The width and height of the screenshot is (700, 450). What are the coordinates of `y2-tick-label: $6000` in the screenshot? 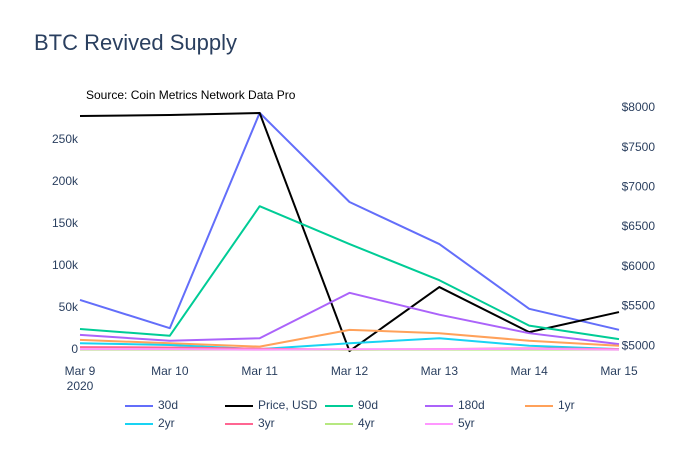 It's located at (639, 266).